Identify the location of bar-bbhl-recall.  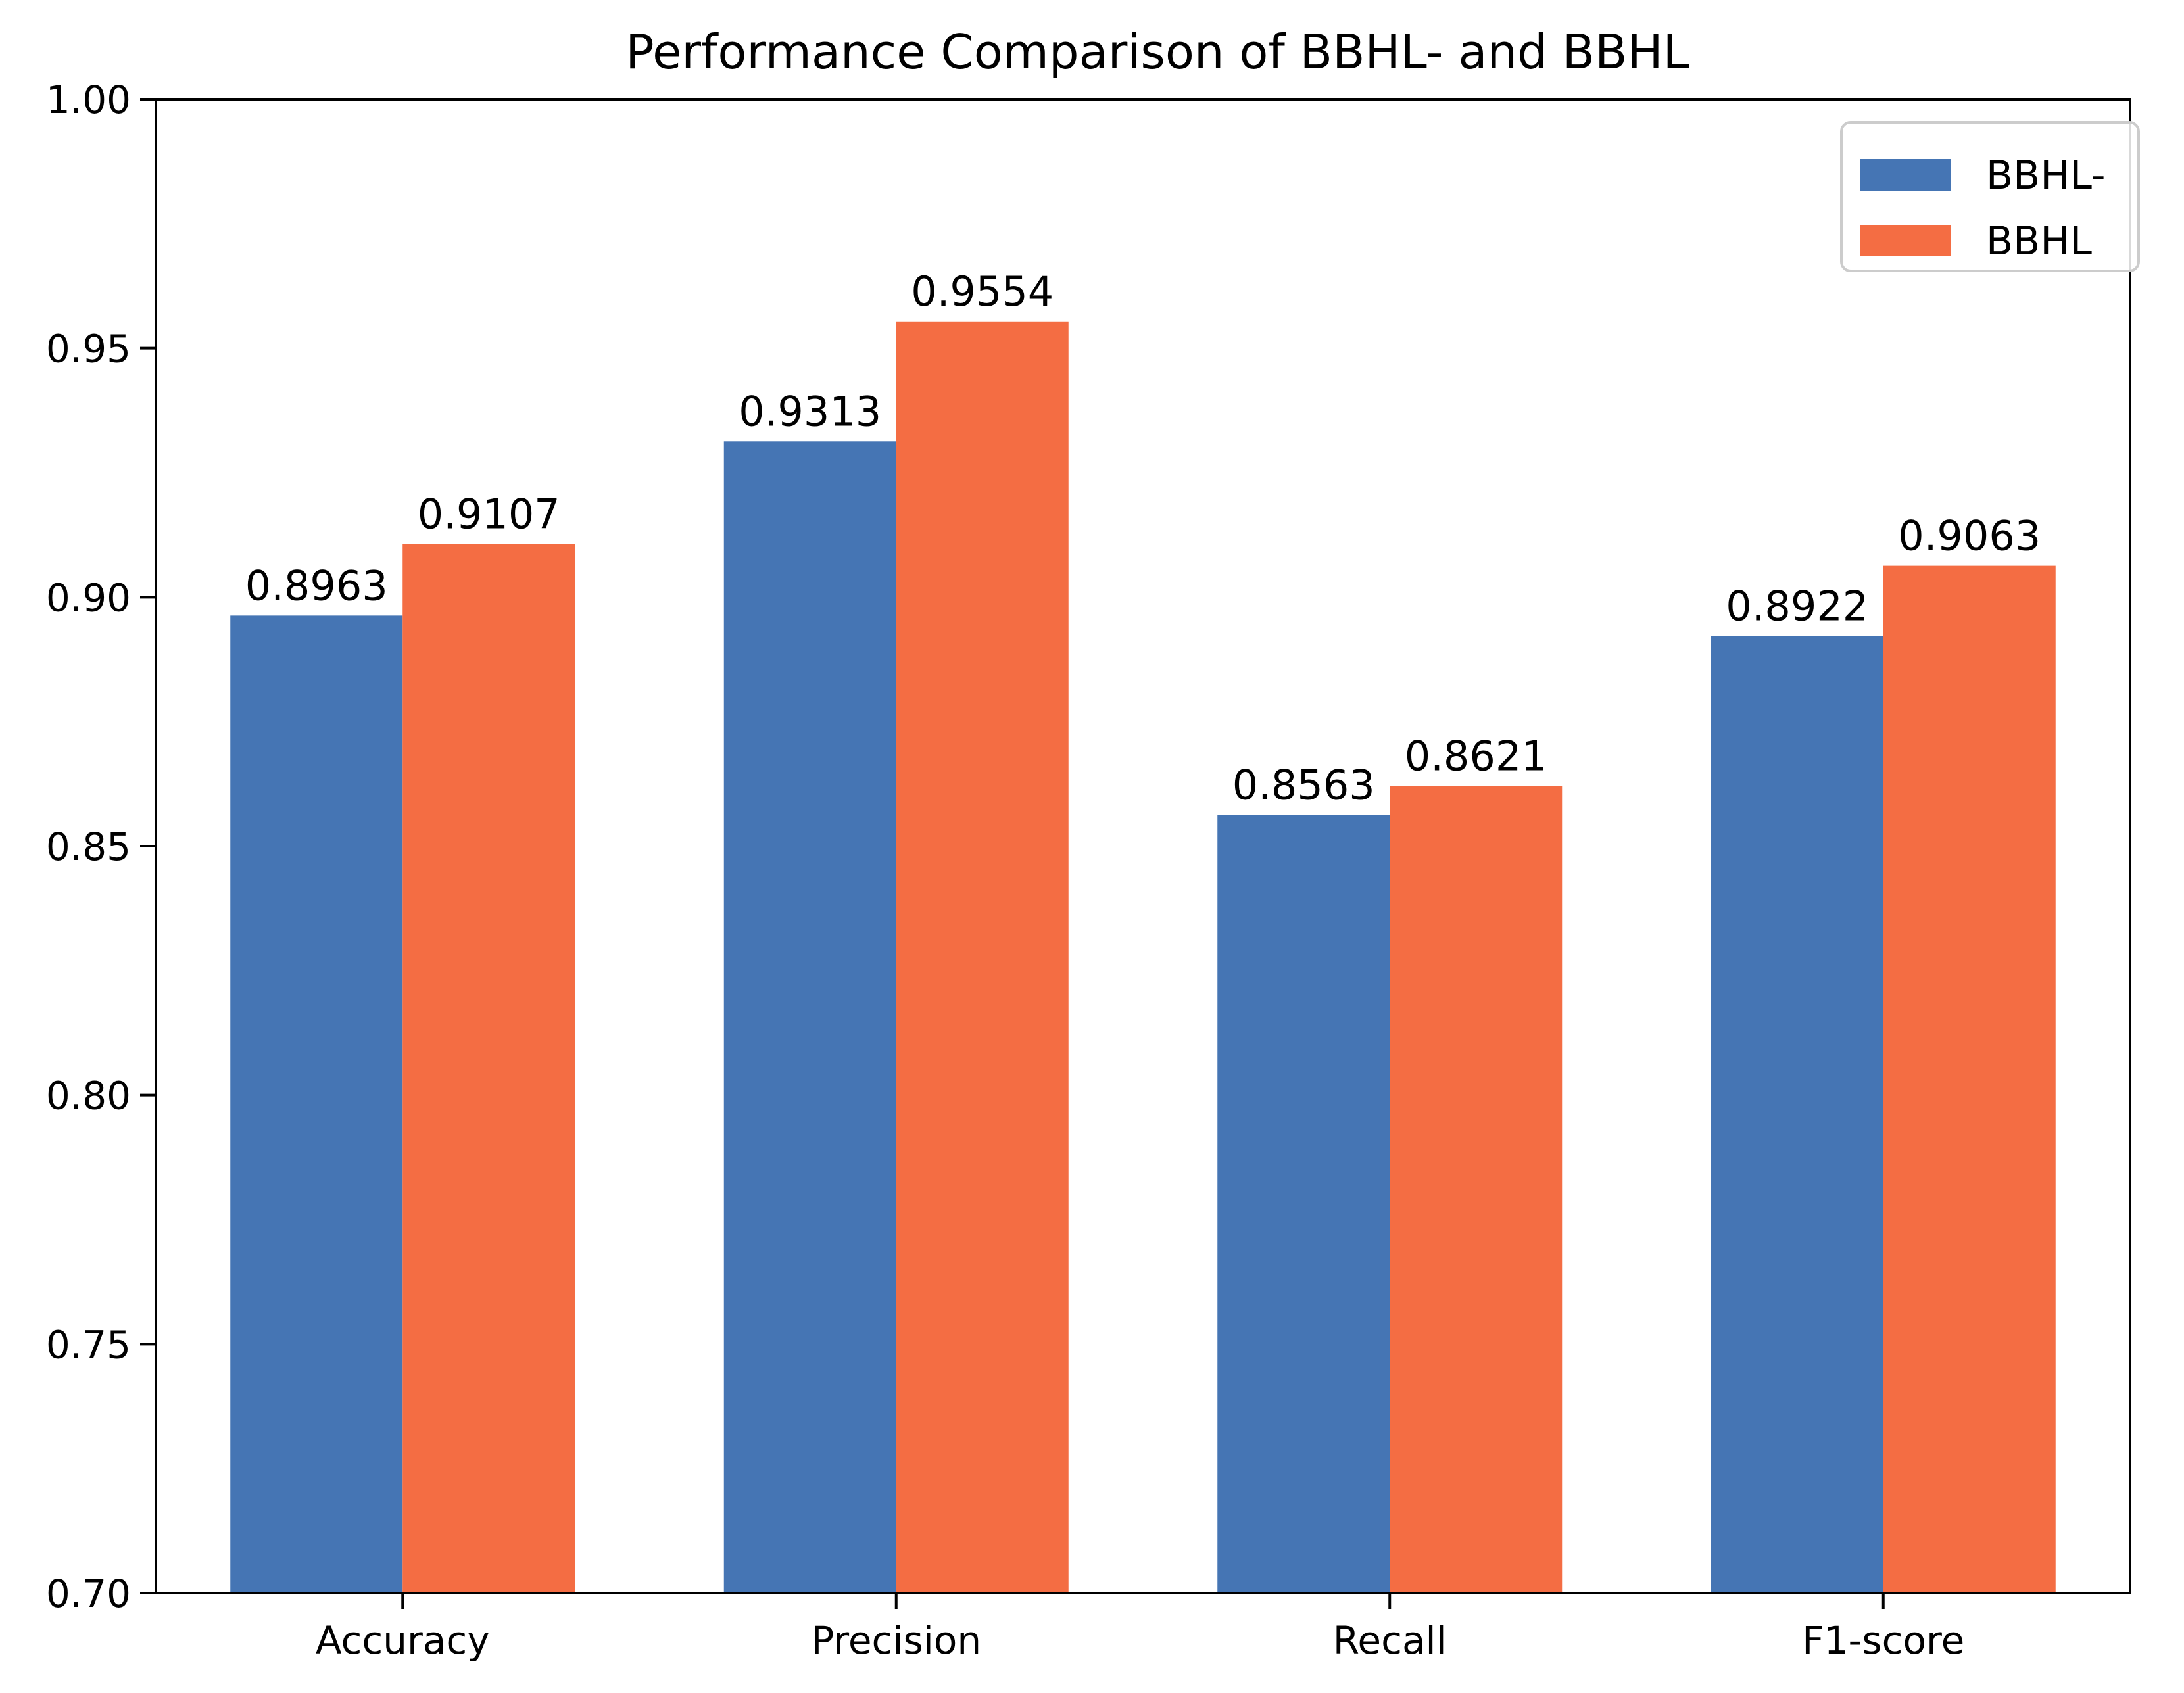
(1303, 1204).